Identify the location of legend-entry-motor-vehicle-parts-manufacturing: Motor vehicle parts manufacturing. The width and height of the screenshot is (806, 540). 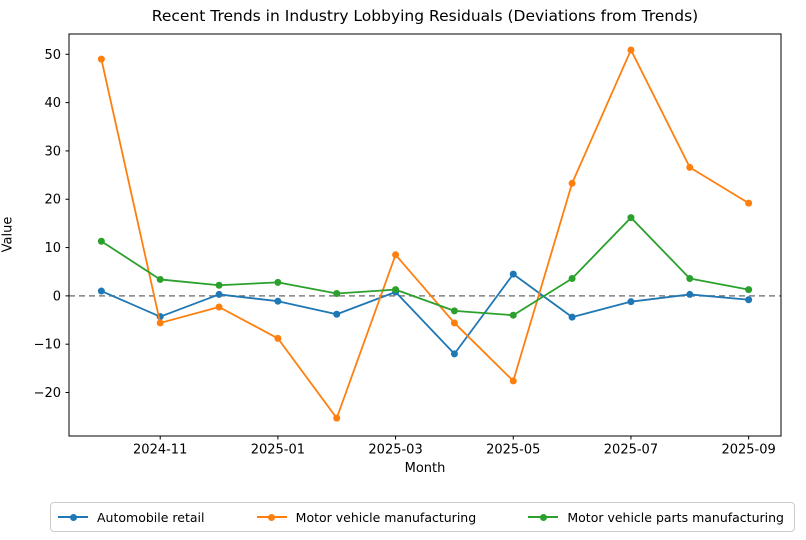
(656, 517).